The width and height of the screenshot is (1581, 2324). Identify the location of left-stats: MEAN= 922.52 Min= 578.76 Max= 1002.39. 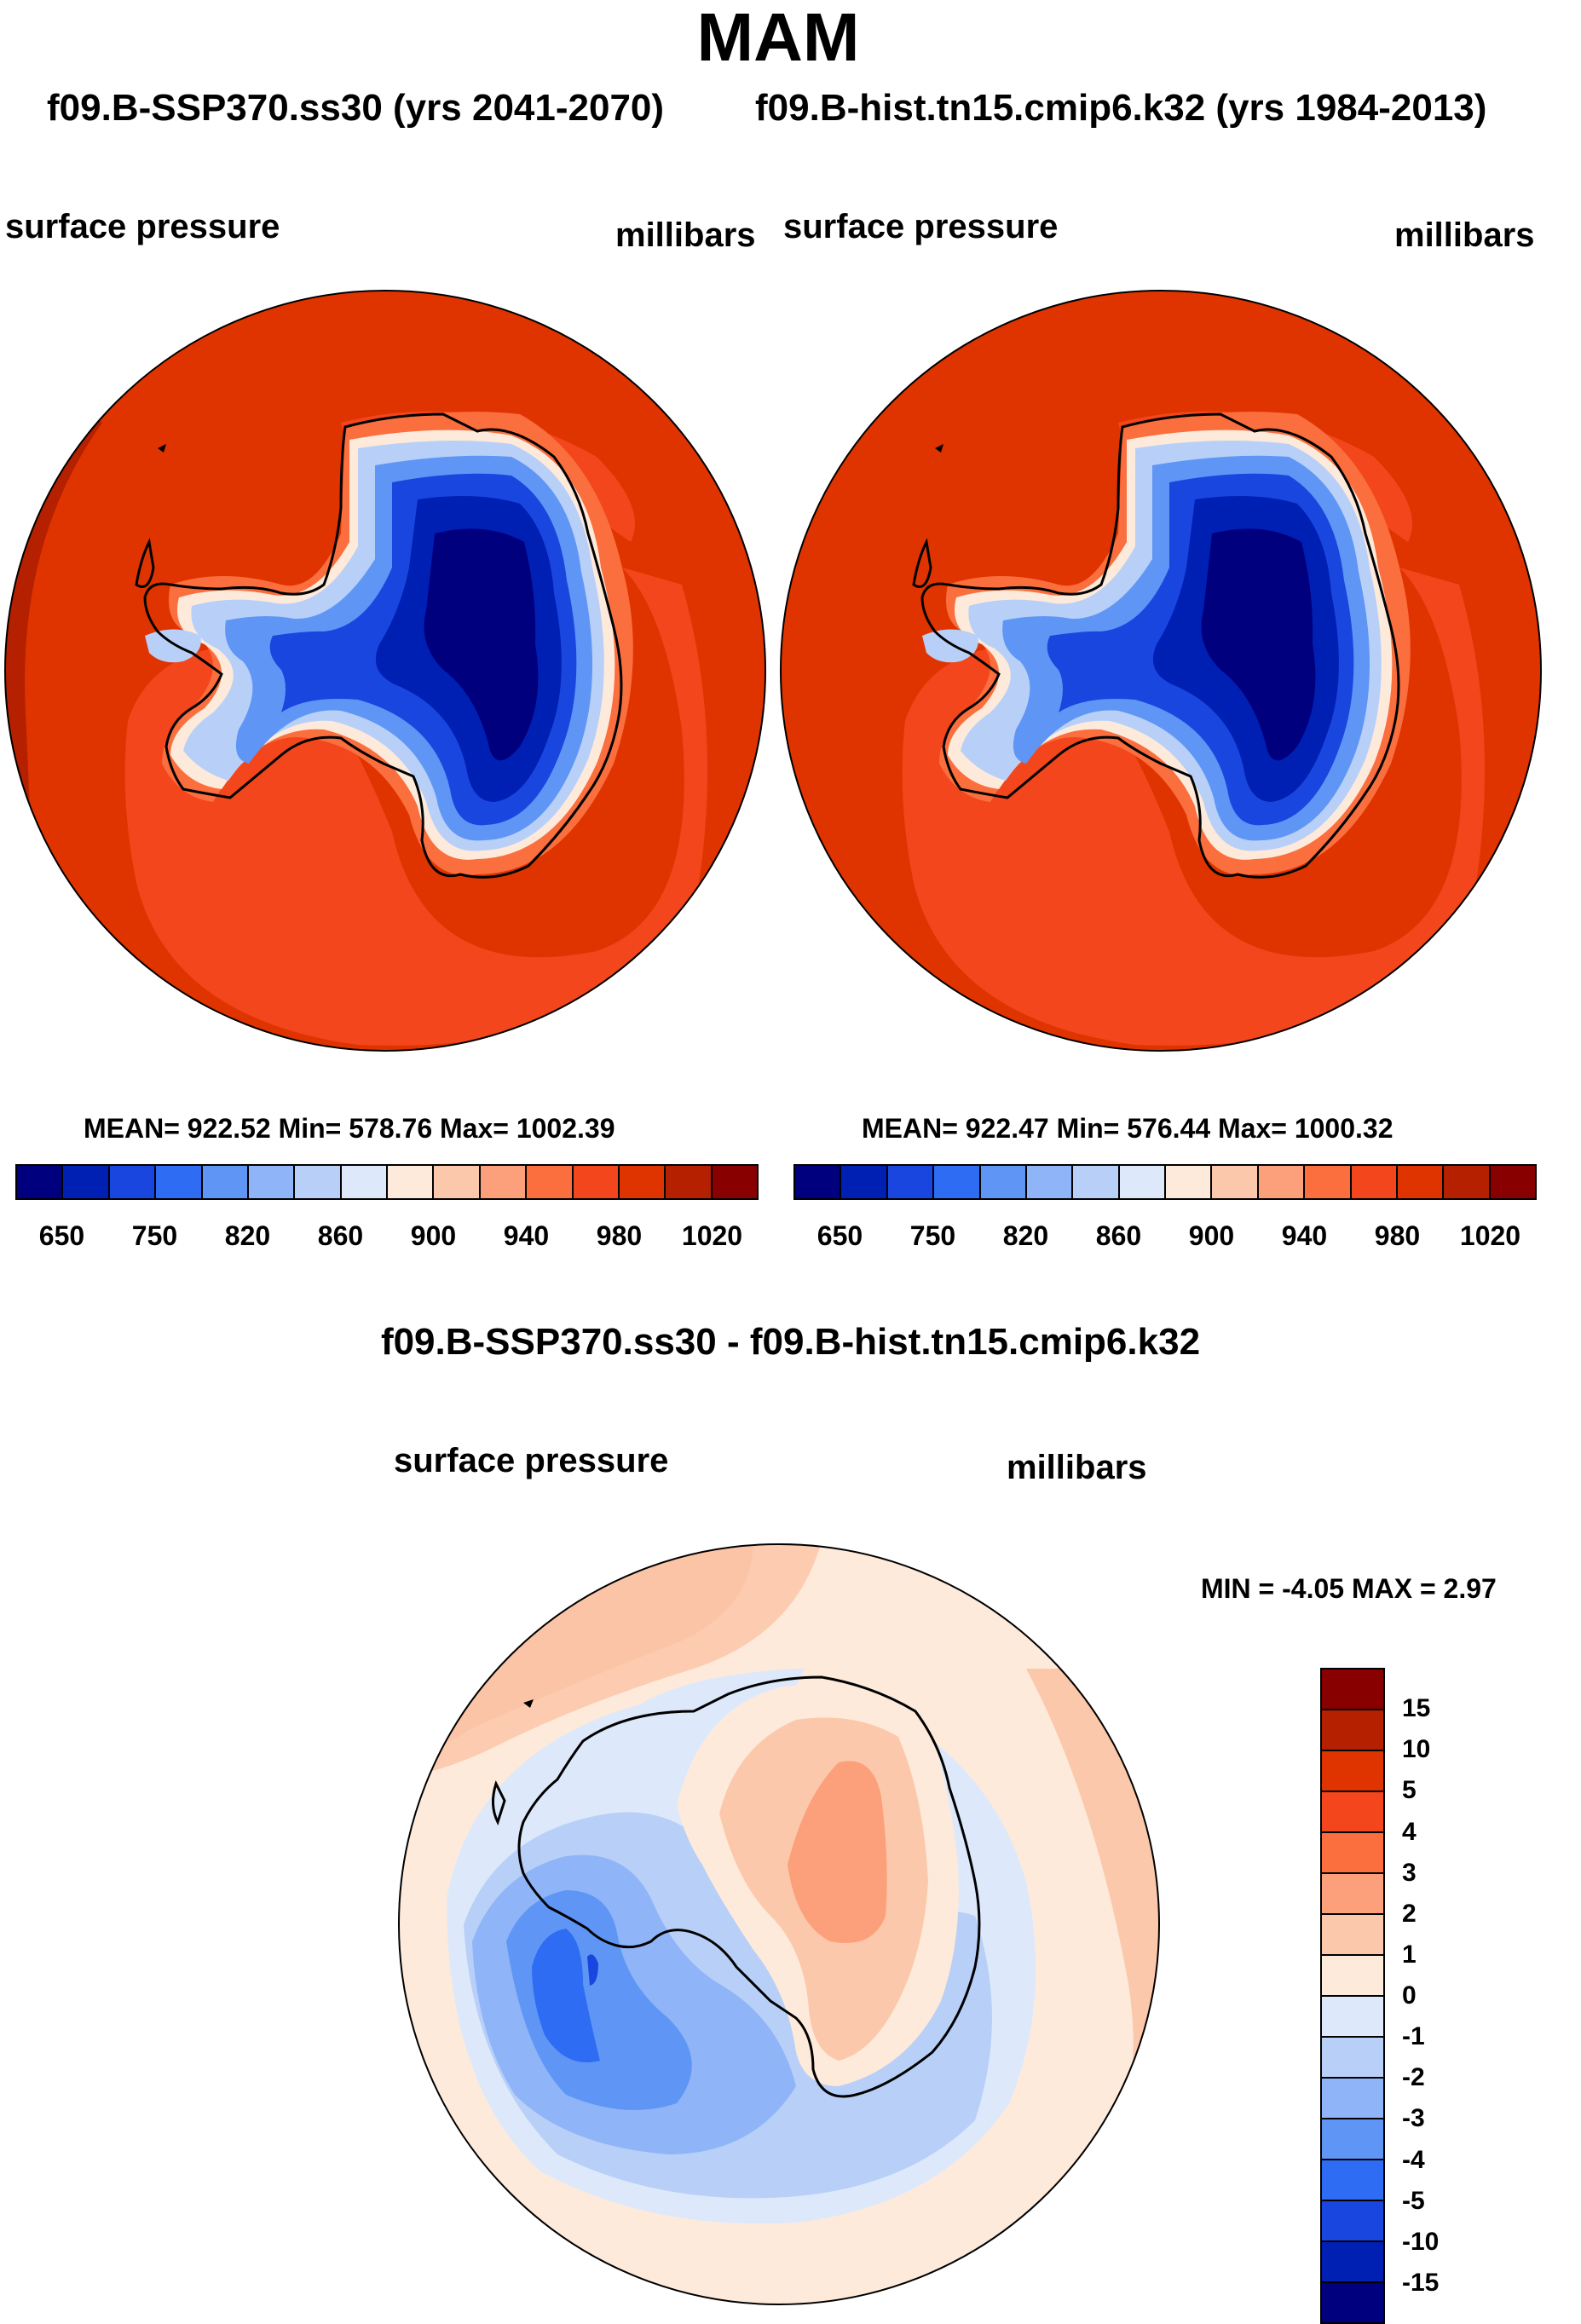
(349, 1128).